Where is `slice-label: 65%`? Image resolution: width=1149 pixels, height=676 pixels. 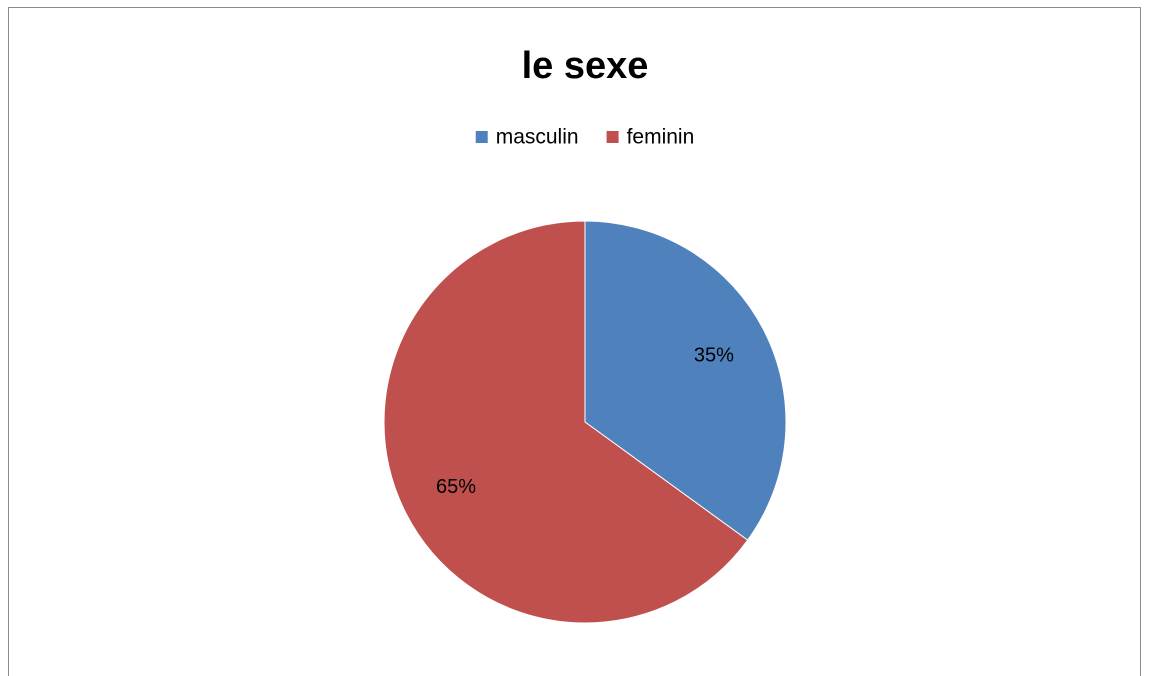 slice-label: 65% is located at coordinates (456, 487).